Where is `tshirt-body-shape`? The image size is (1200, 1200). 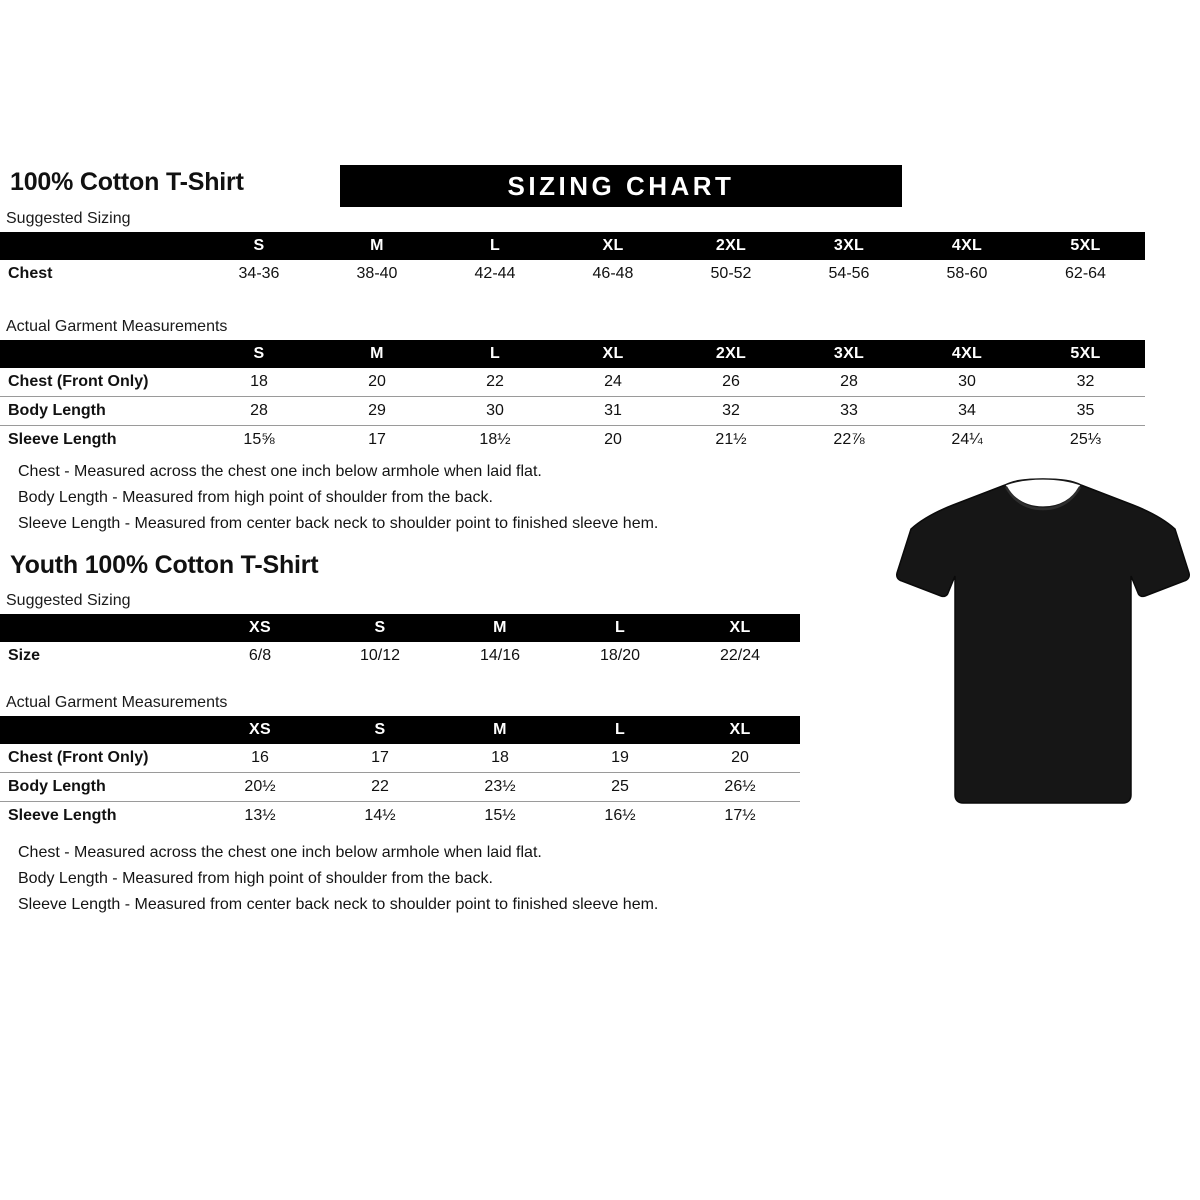
tshirt-body-shape is located at coordinates (1043, 641).